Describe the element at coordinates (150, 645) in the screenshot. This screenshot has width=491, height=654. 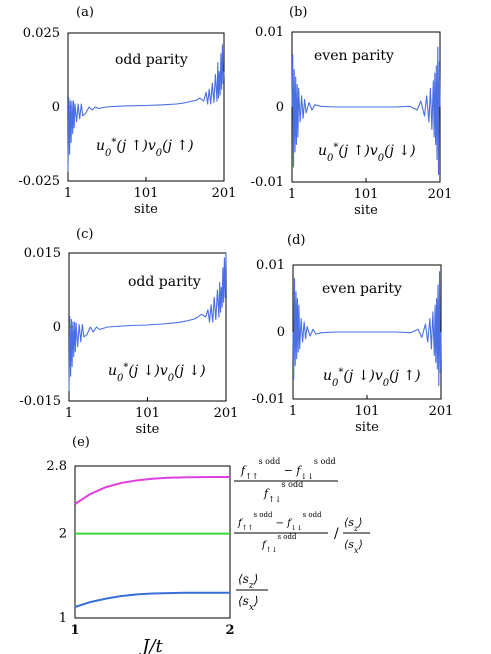
I see `x-axis-label: J/t` at that location.